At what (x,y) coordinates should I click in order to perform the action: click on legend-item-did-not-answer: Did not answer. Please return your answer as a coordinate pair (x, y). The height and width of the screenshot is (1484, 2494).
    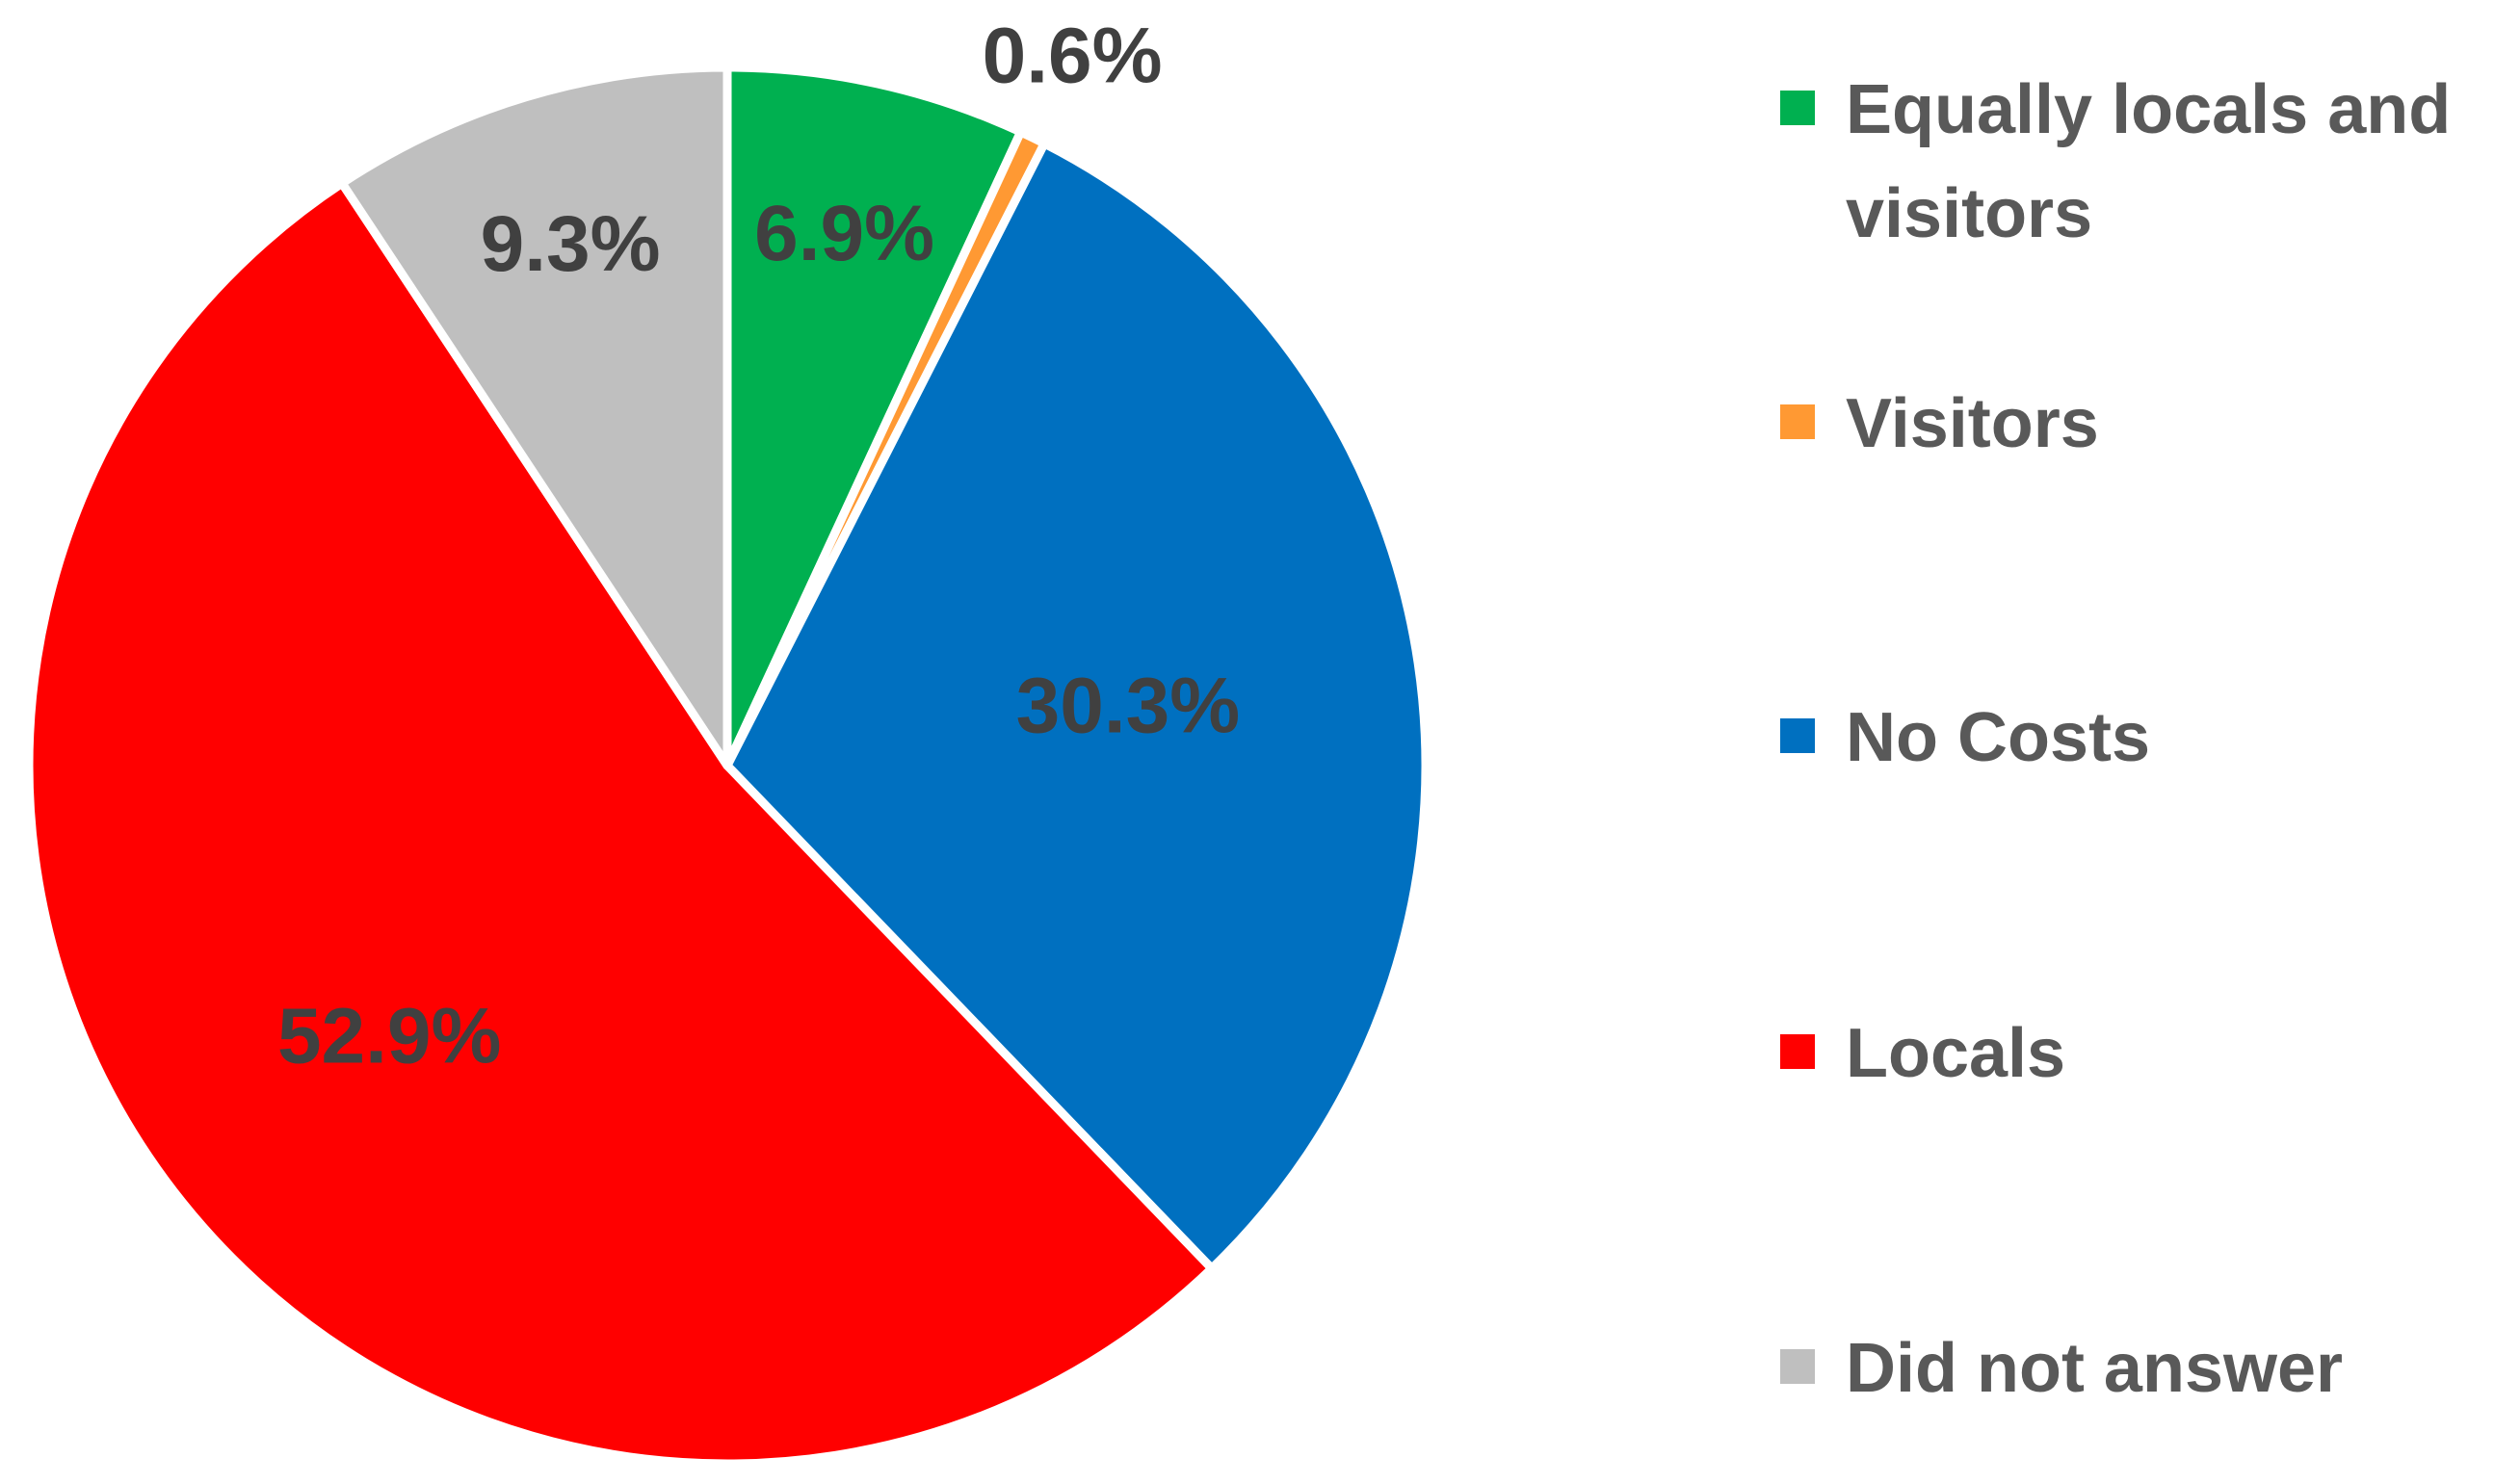
    Looking at the image, I should click on (2121, 1368).